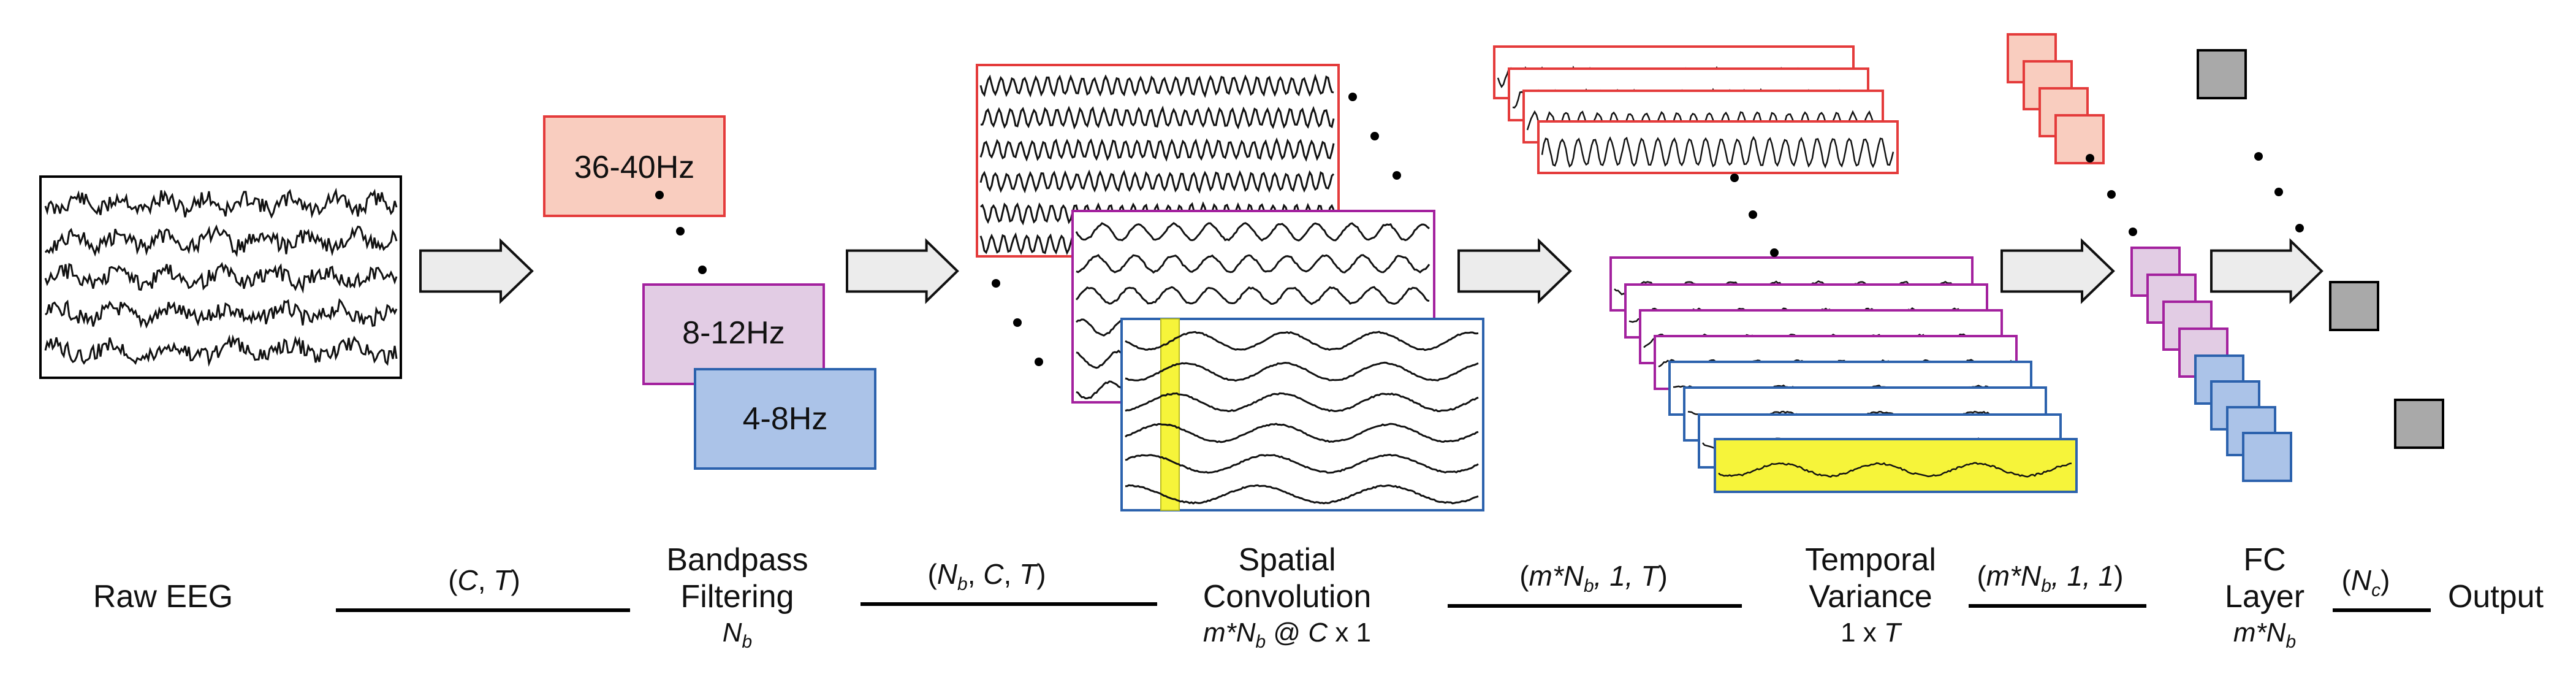 This screenshot has height=674, width=2576. What do you see at coordinates (1287, 635) in the screenshot?
I see `stage-spatial-param: m*Nb @ C x 1` at bounding box center [1287, 635].